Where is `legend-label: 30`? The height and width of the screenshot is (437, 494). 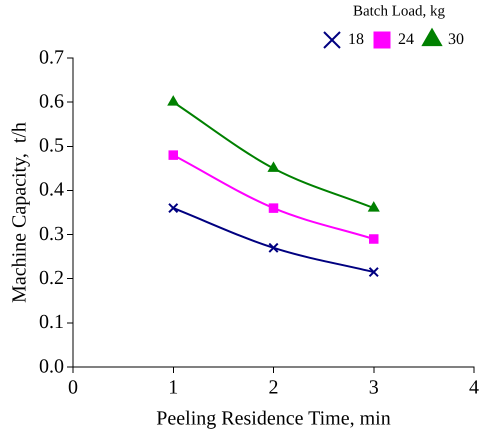 legend-label: 30 is located at coordinates (456, 39).